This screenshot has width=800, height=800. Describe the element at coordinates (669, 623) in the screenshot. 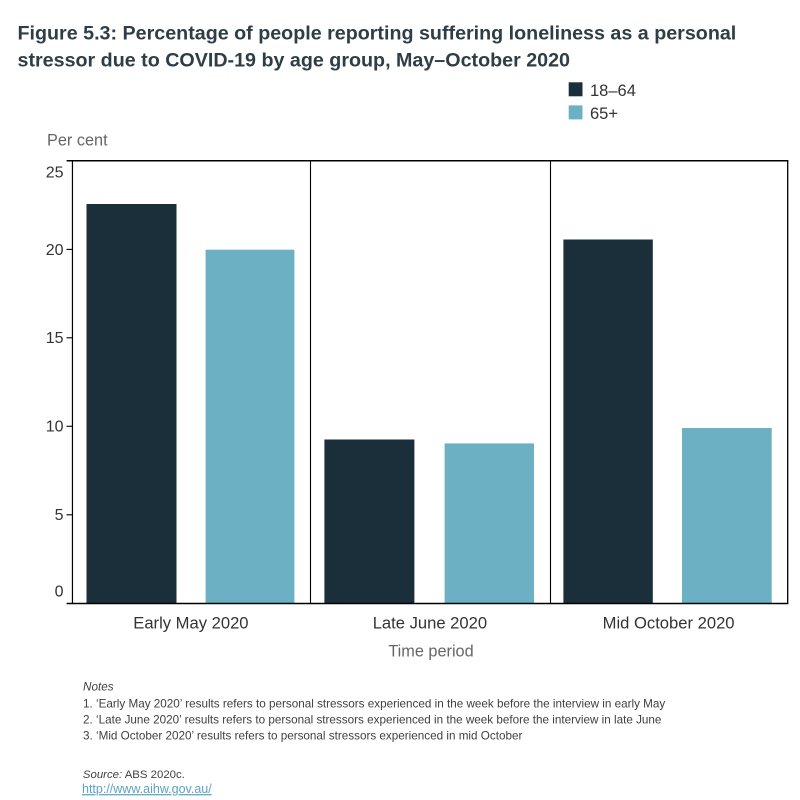

I see `svg-text: Mid October 2020` at that location.